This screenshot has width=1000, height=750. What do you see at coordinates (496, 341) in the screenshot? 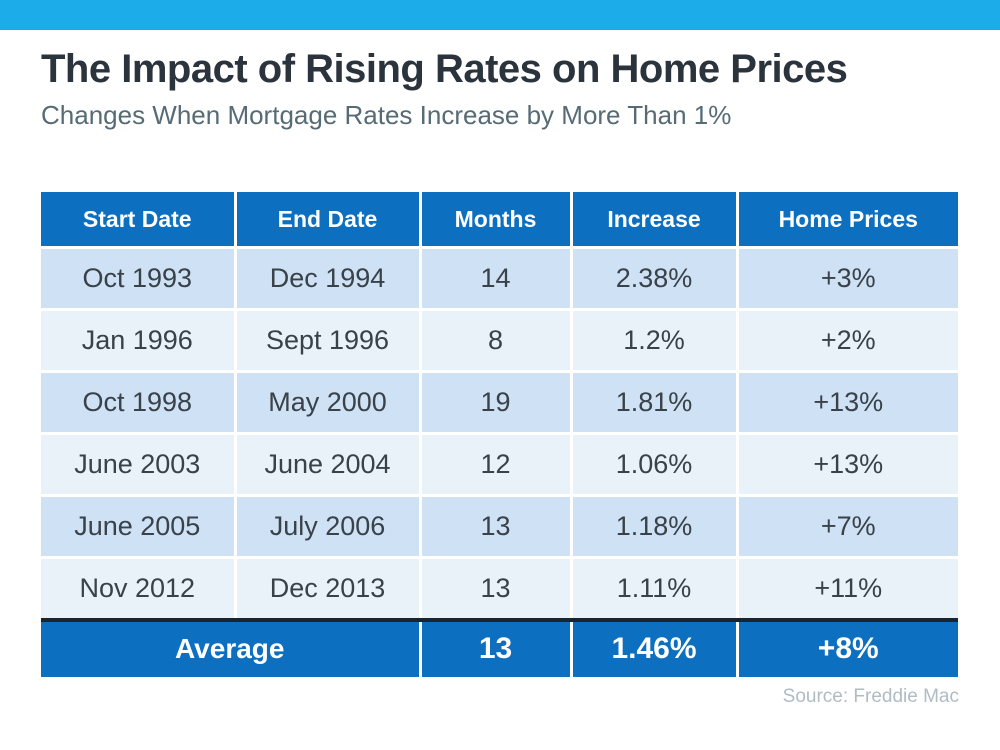
I see `cell-months: 8` at bounding box center [496, 341].